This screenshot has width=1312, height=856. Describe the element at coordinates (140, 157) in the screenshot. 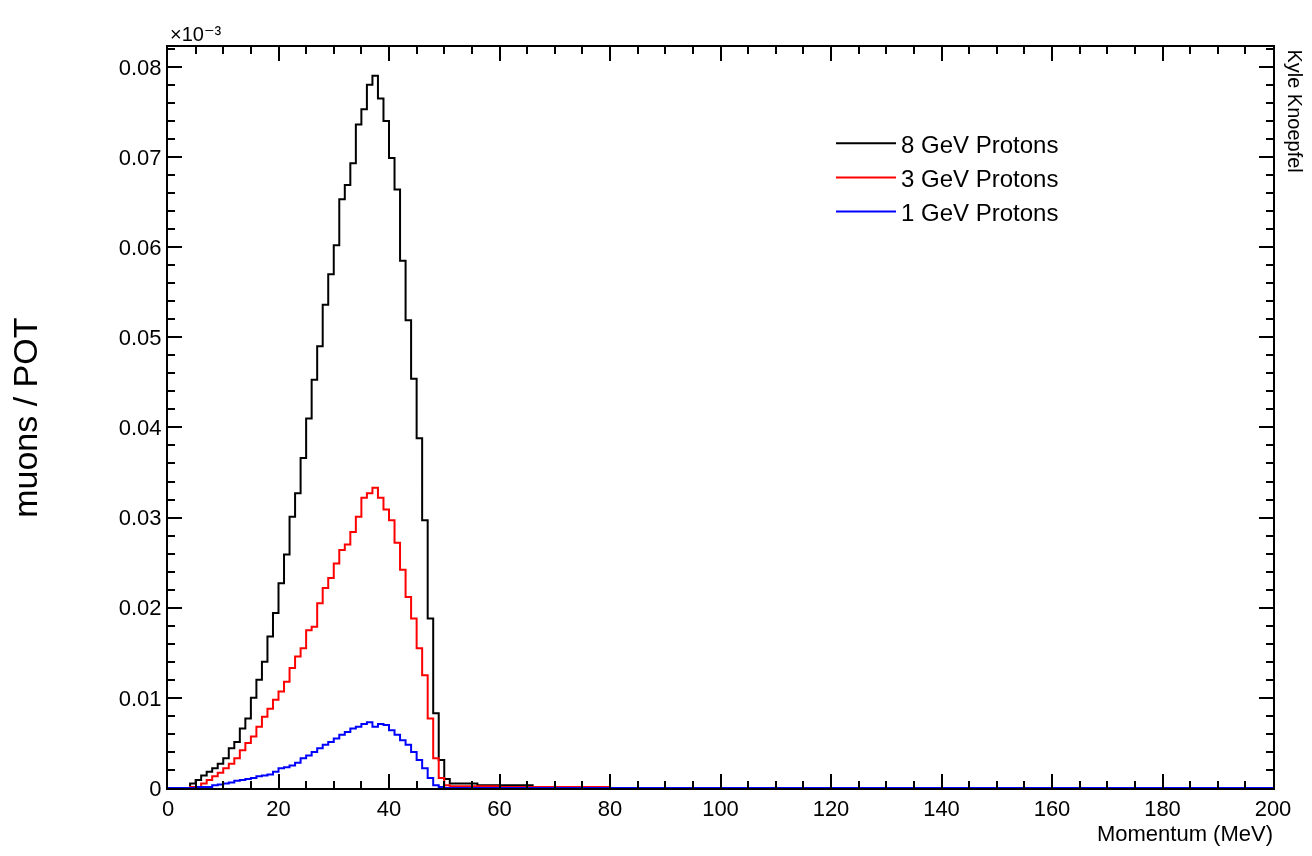

I see `y-tick-label: 0.07` at that location.